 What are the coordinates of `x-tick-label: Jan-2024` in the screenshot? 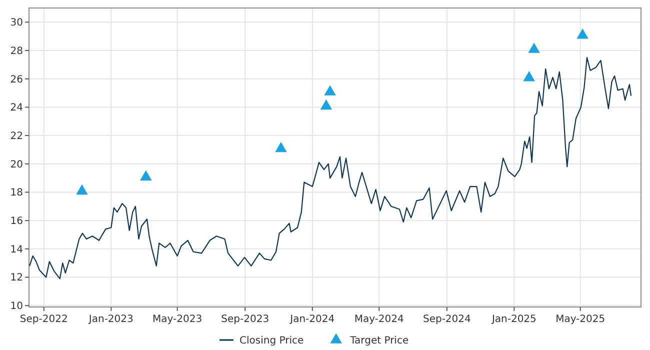 It's located at (312, 319).